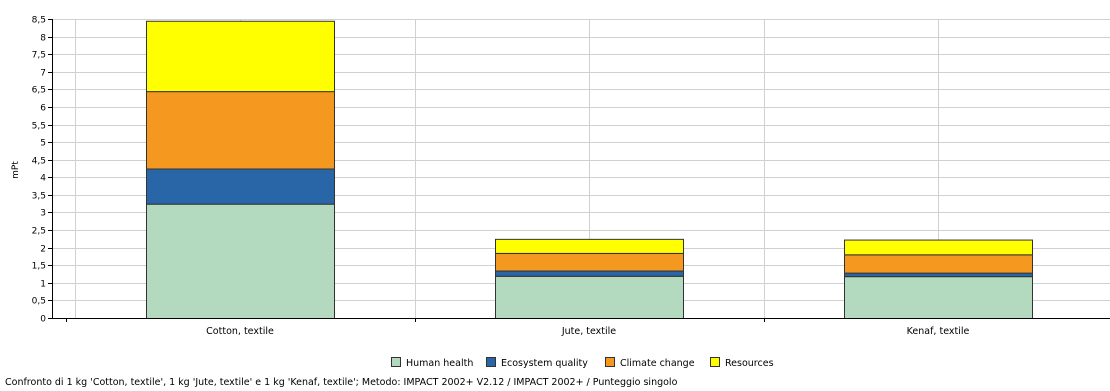  I want to click on y-tick-label: 2, so click(43, 250).